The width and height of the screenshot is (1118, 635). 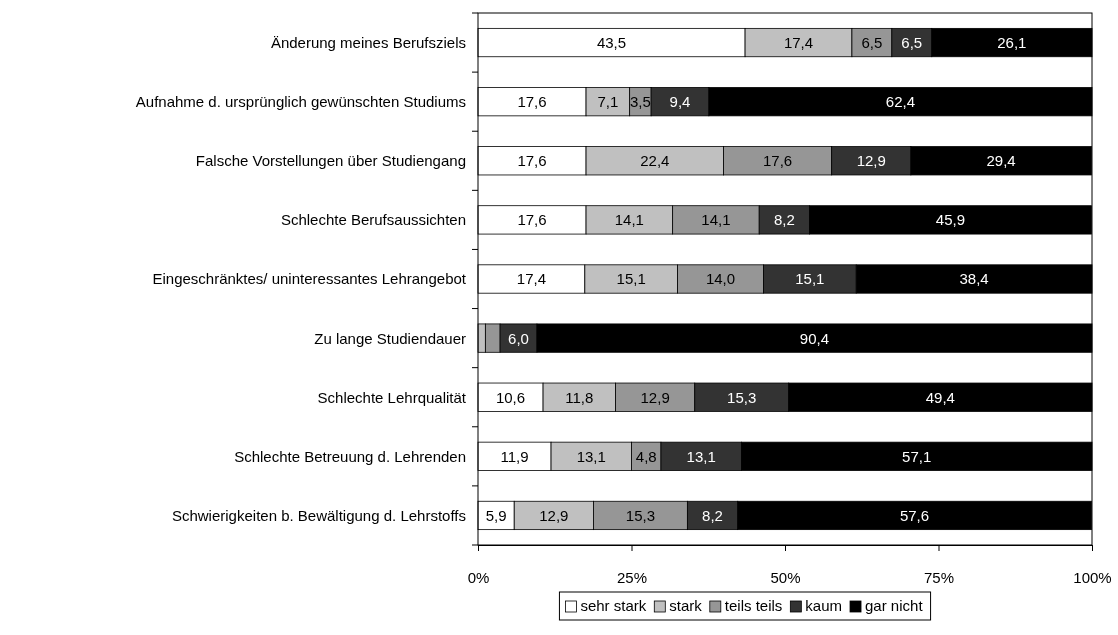 What do you see at coordinates (518, 338) in the screenshot?
I see `data-label: 6,0` at bounding box center [518, 338].